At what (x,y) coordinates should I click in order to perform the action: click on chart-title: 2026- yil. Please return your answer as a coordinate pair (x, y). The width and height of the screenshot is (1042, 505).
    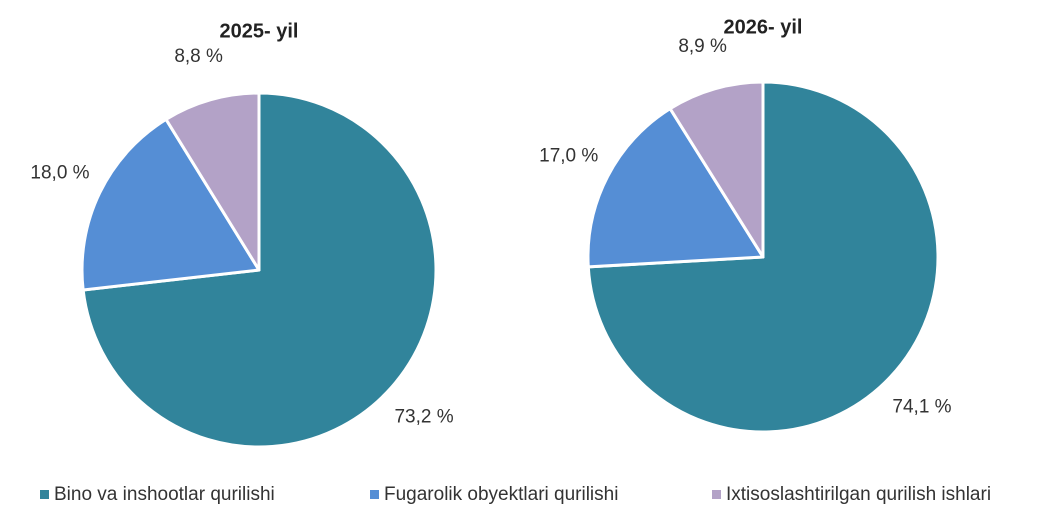
    Looking at the image, I should click on (763, 27).